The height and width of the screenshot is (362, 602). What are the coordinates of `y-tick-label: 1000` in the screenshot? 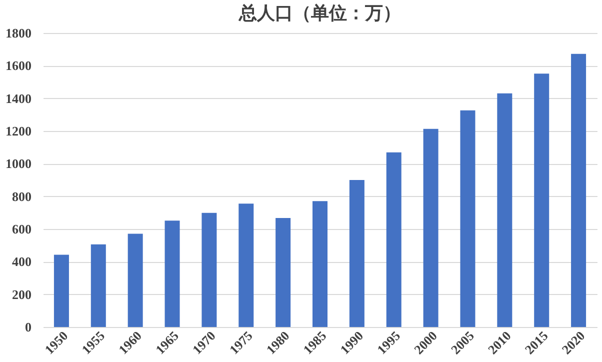 It's located at (19, 164).